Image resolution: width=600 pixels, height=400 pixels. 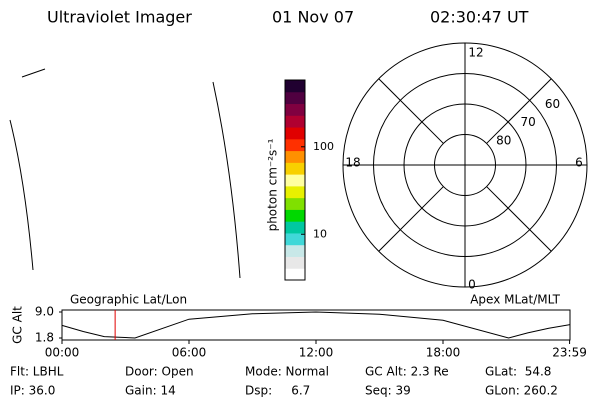 I want to click on annotation: Geographic Lat/Lon, so click(x=128, y=300).